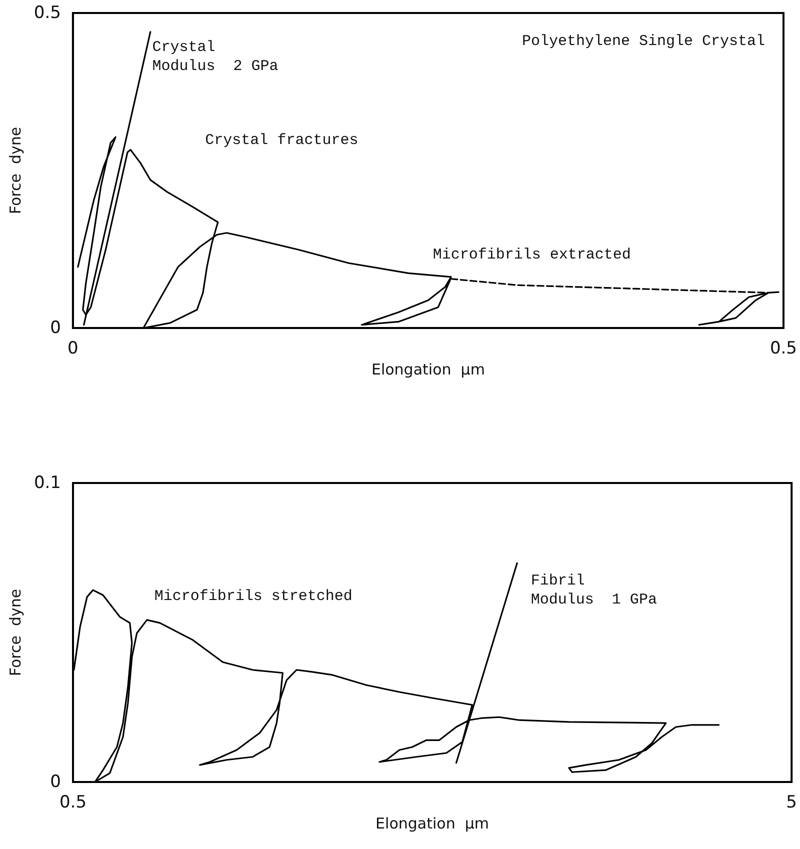  I want to click on y-tick-label: 0.5, so click(47, 13).